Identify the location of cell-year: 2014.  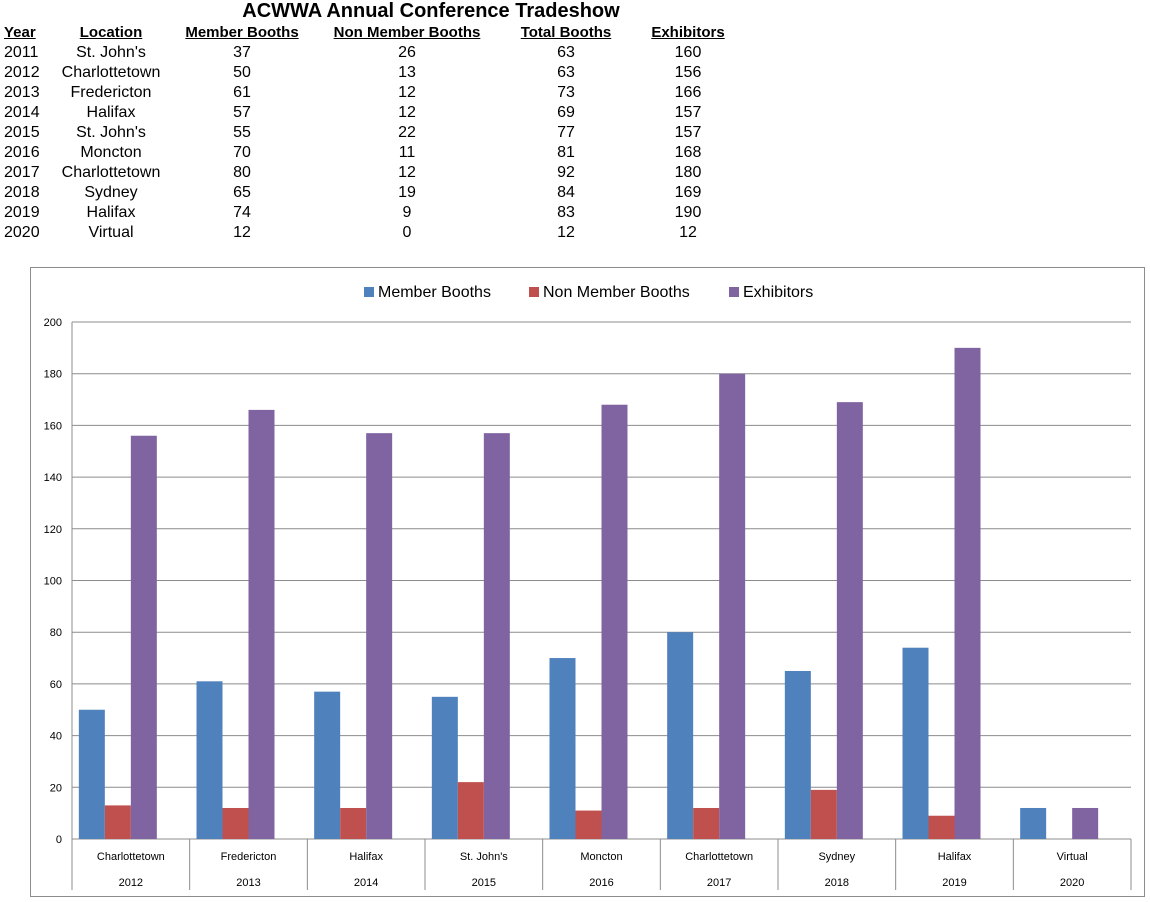
(22, 112).